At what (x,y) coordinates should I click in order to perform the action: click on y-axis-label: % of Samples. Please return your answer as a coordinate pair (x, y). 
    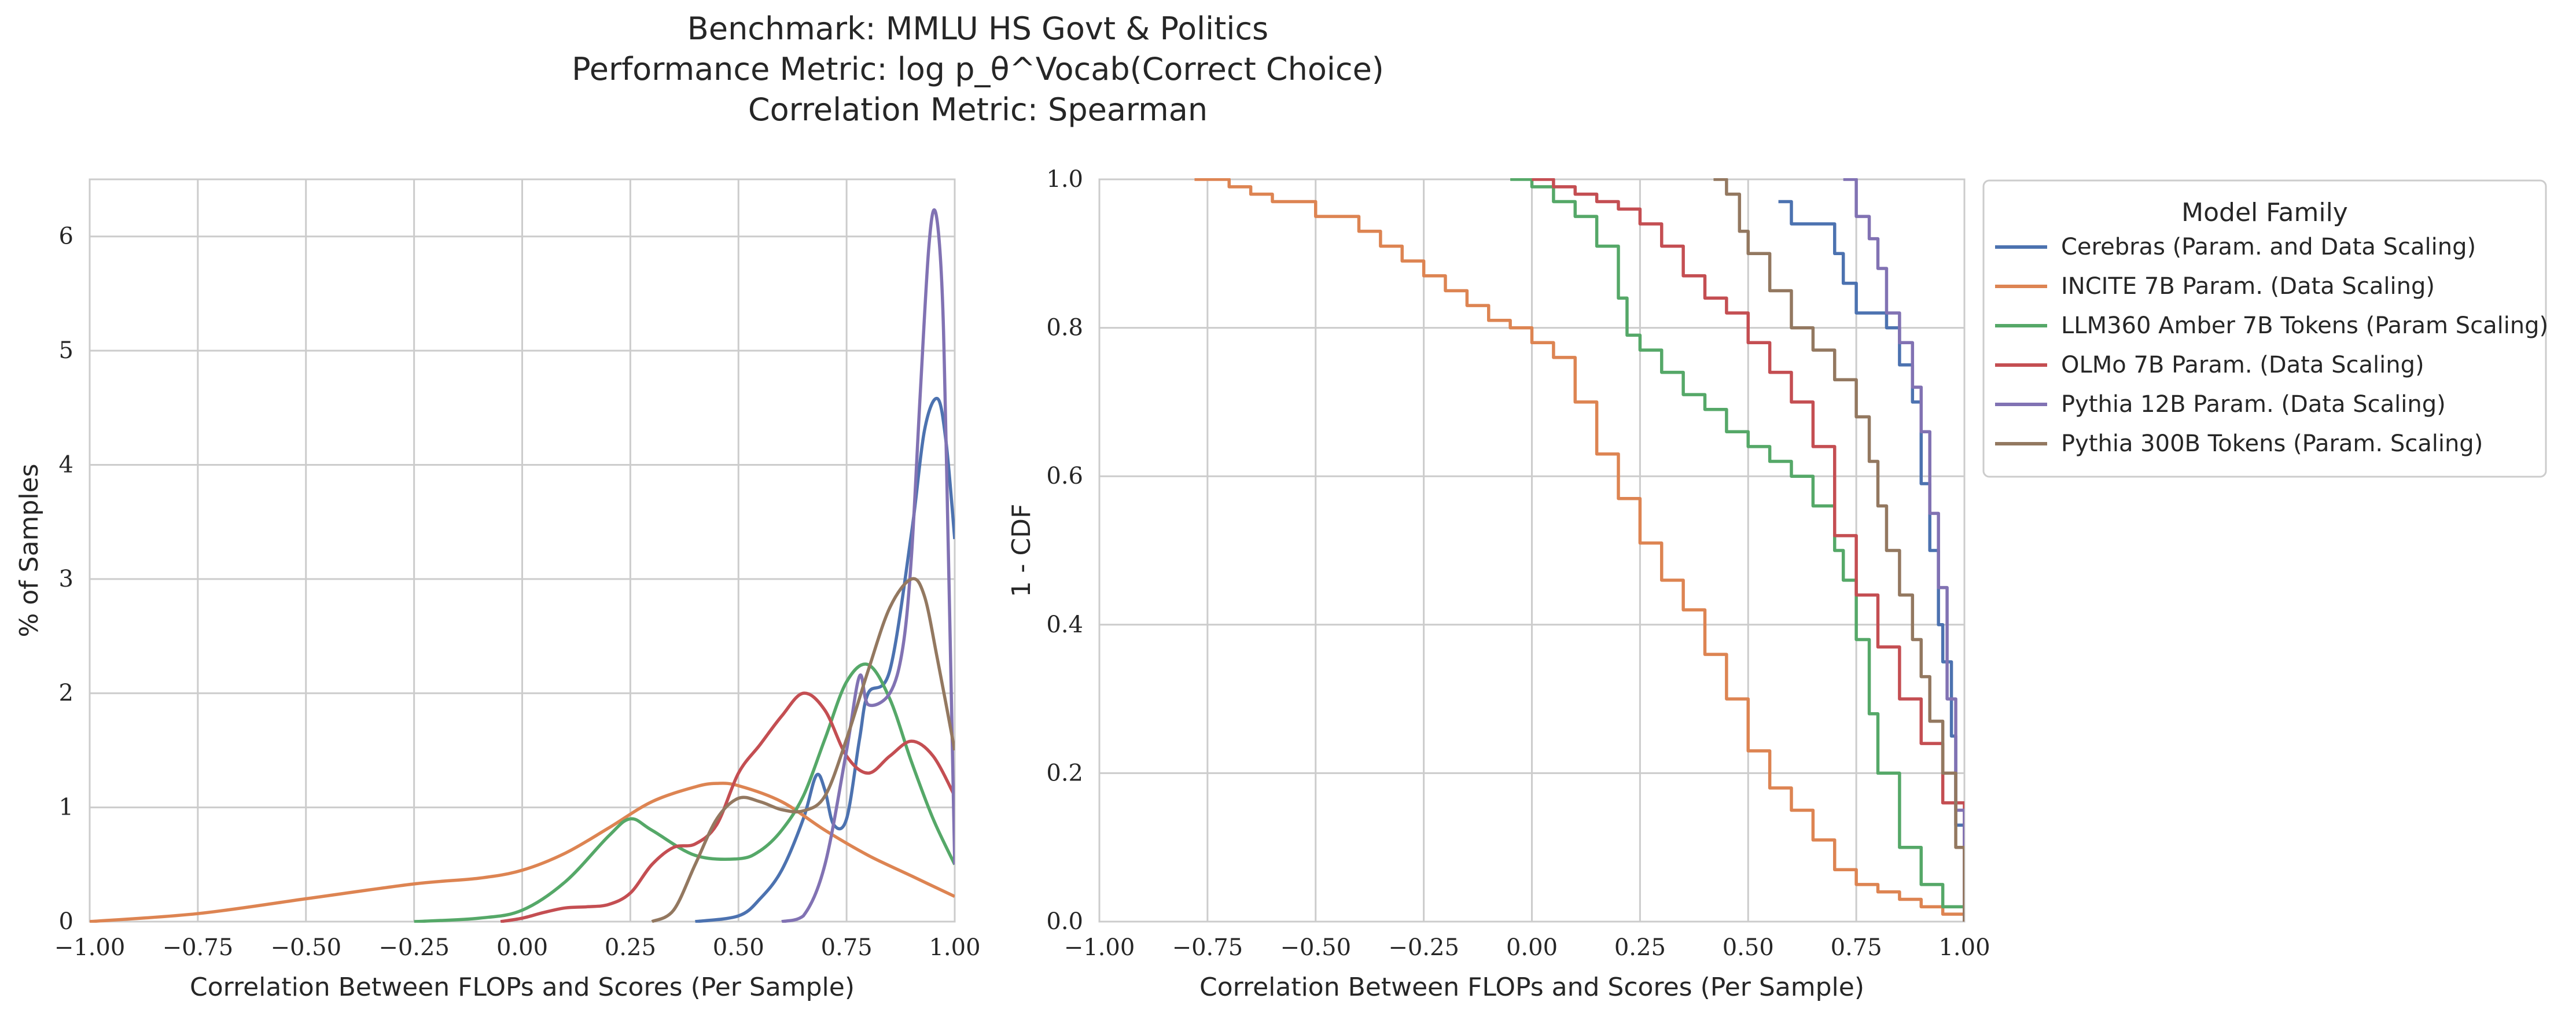
    Looking at the image, I should click on (29, 550).